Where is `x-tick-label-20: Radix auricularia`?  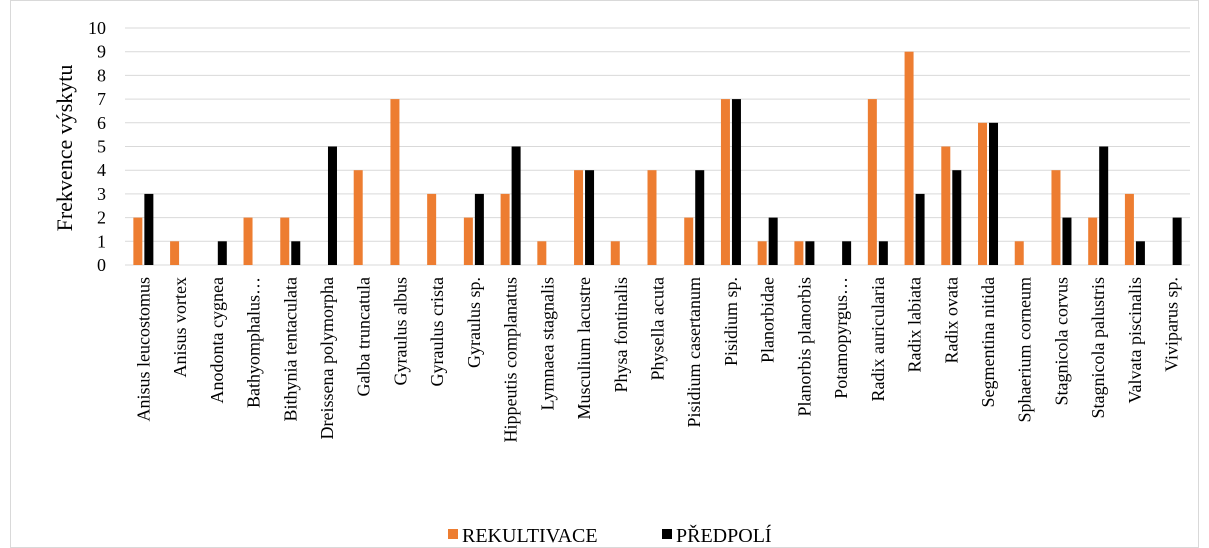
x-tick-label-20: Radix auricularia is located at coordinates (878, 339).